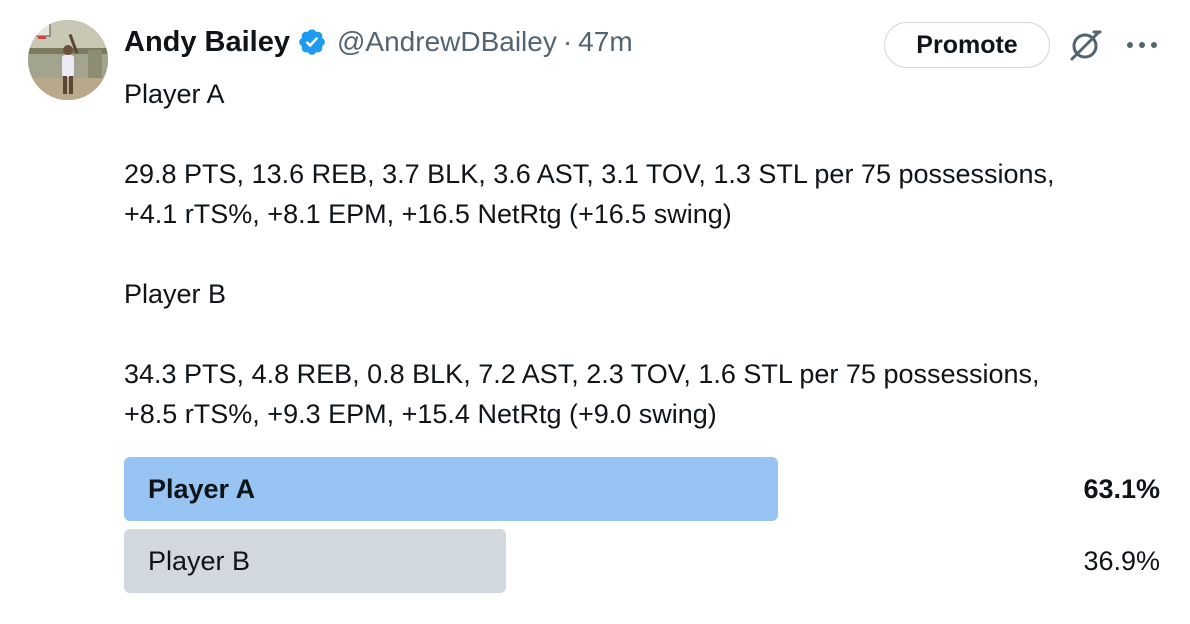  Describe the element at coordinates (1142, 45) in the screenshot. I see `more-options-icon` at that location.